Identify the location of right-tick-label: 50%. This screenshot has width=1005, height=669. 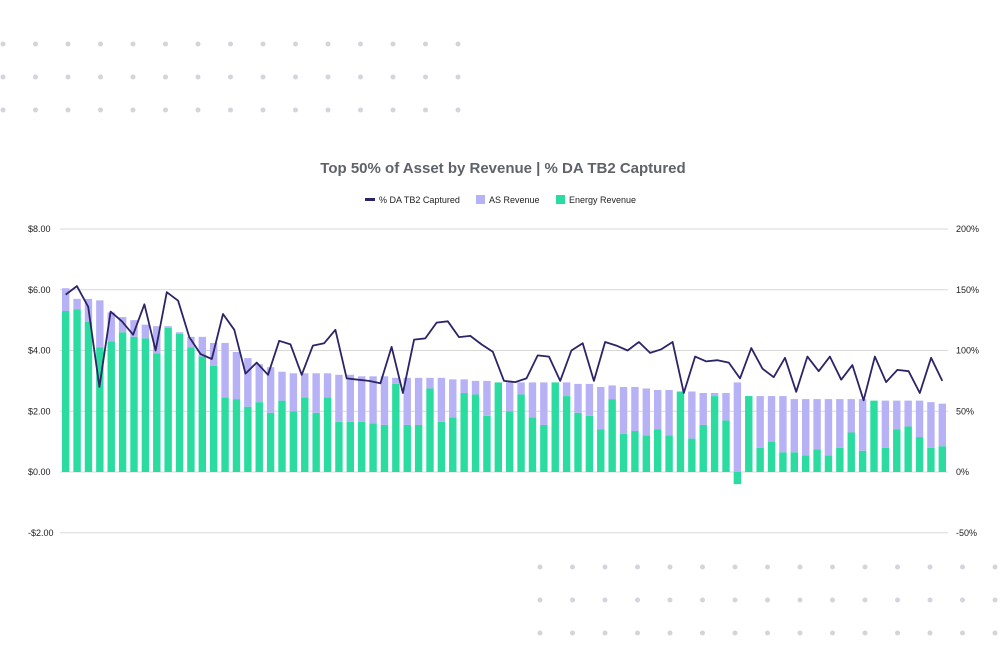
(965, 411).